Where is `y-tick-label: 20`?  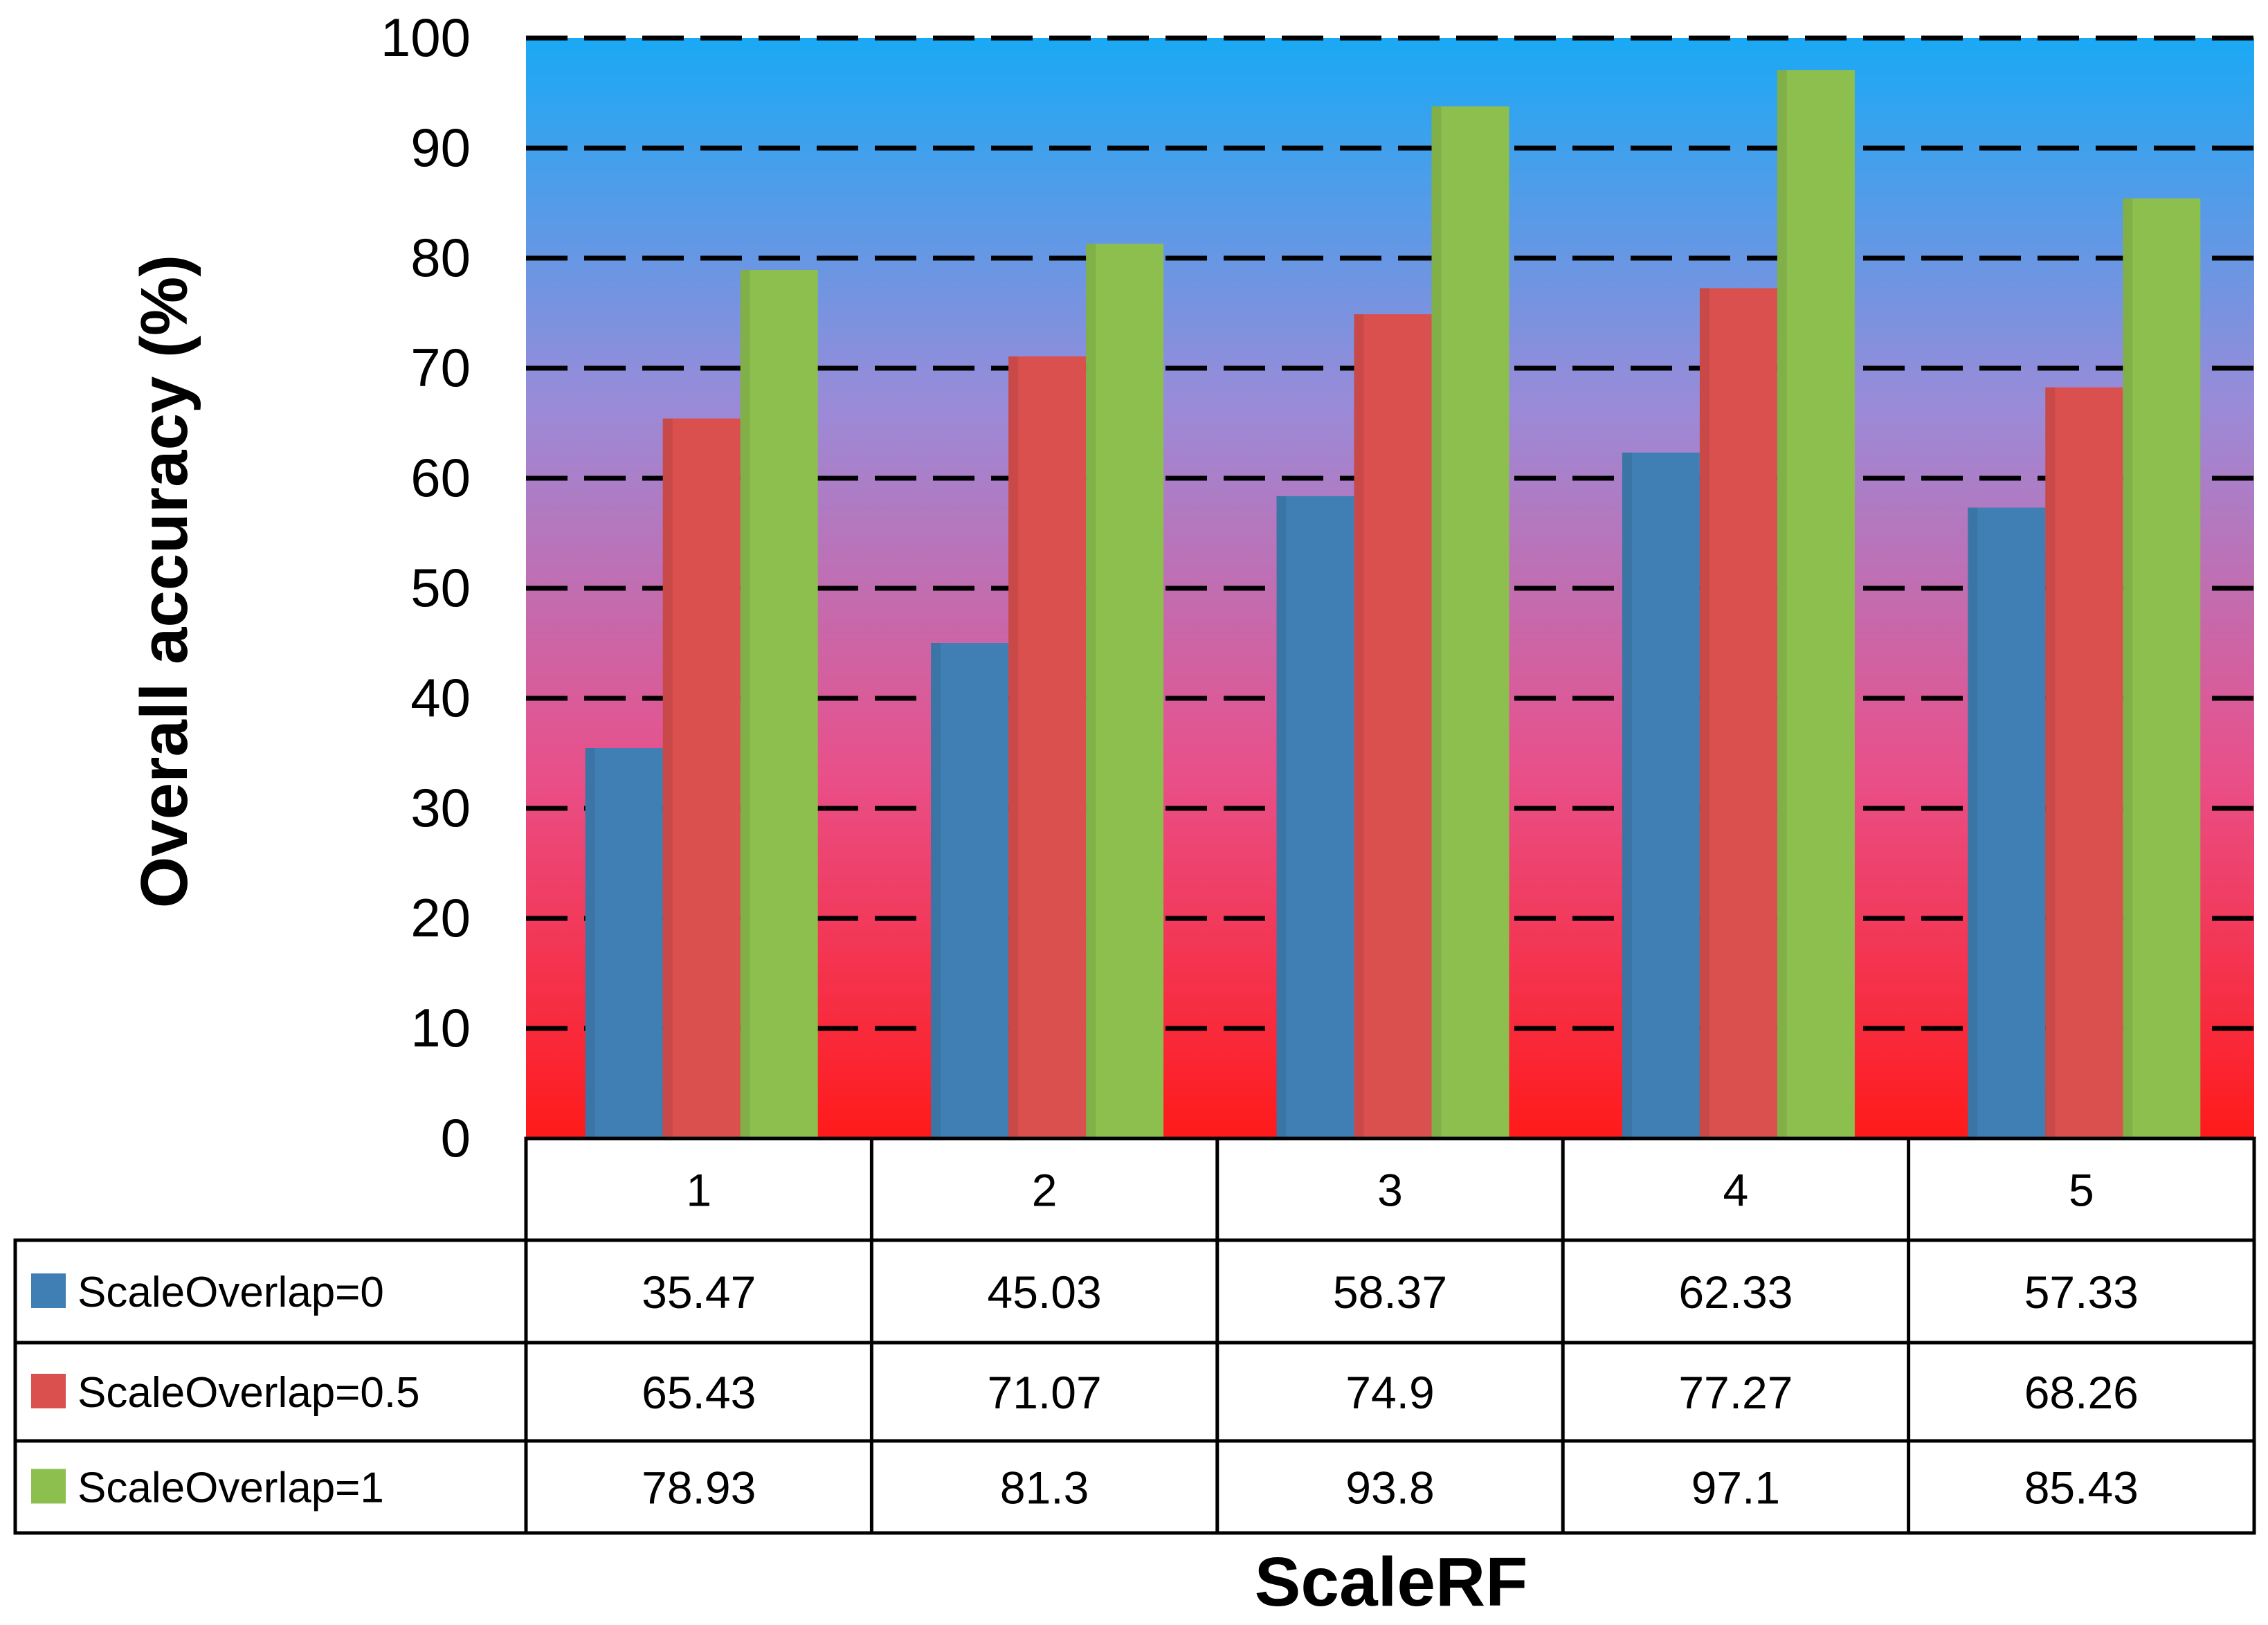 y-tick-label: 20 is located at coordinates (441, 917).